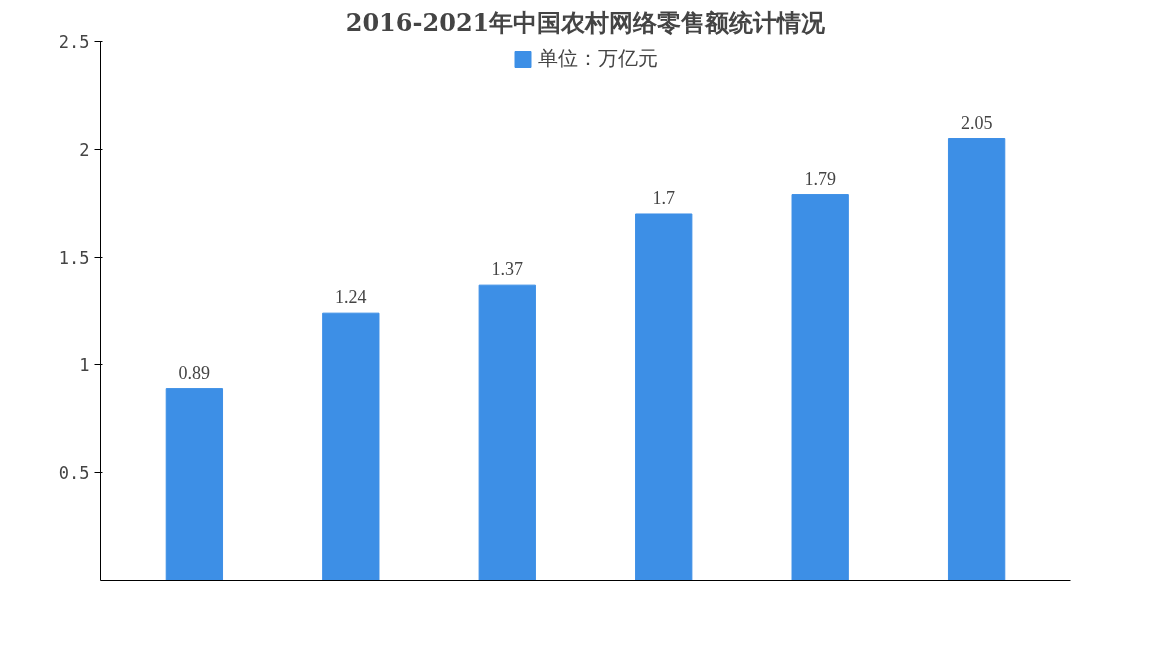 This screenshot has height=654, width=1170. I want to click on y-tick-label: 0.5, so click(74, 473).